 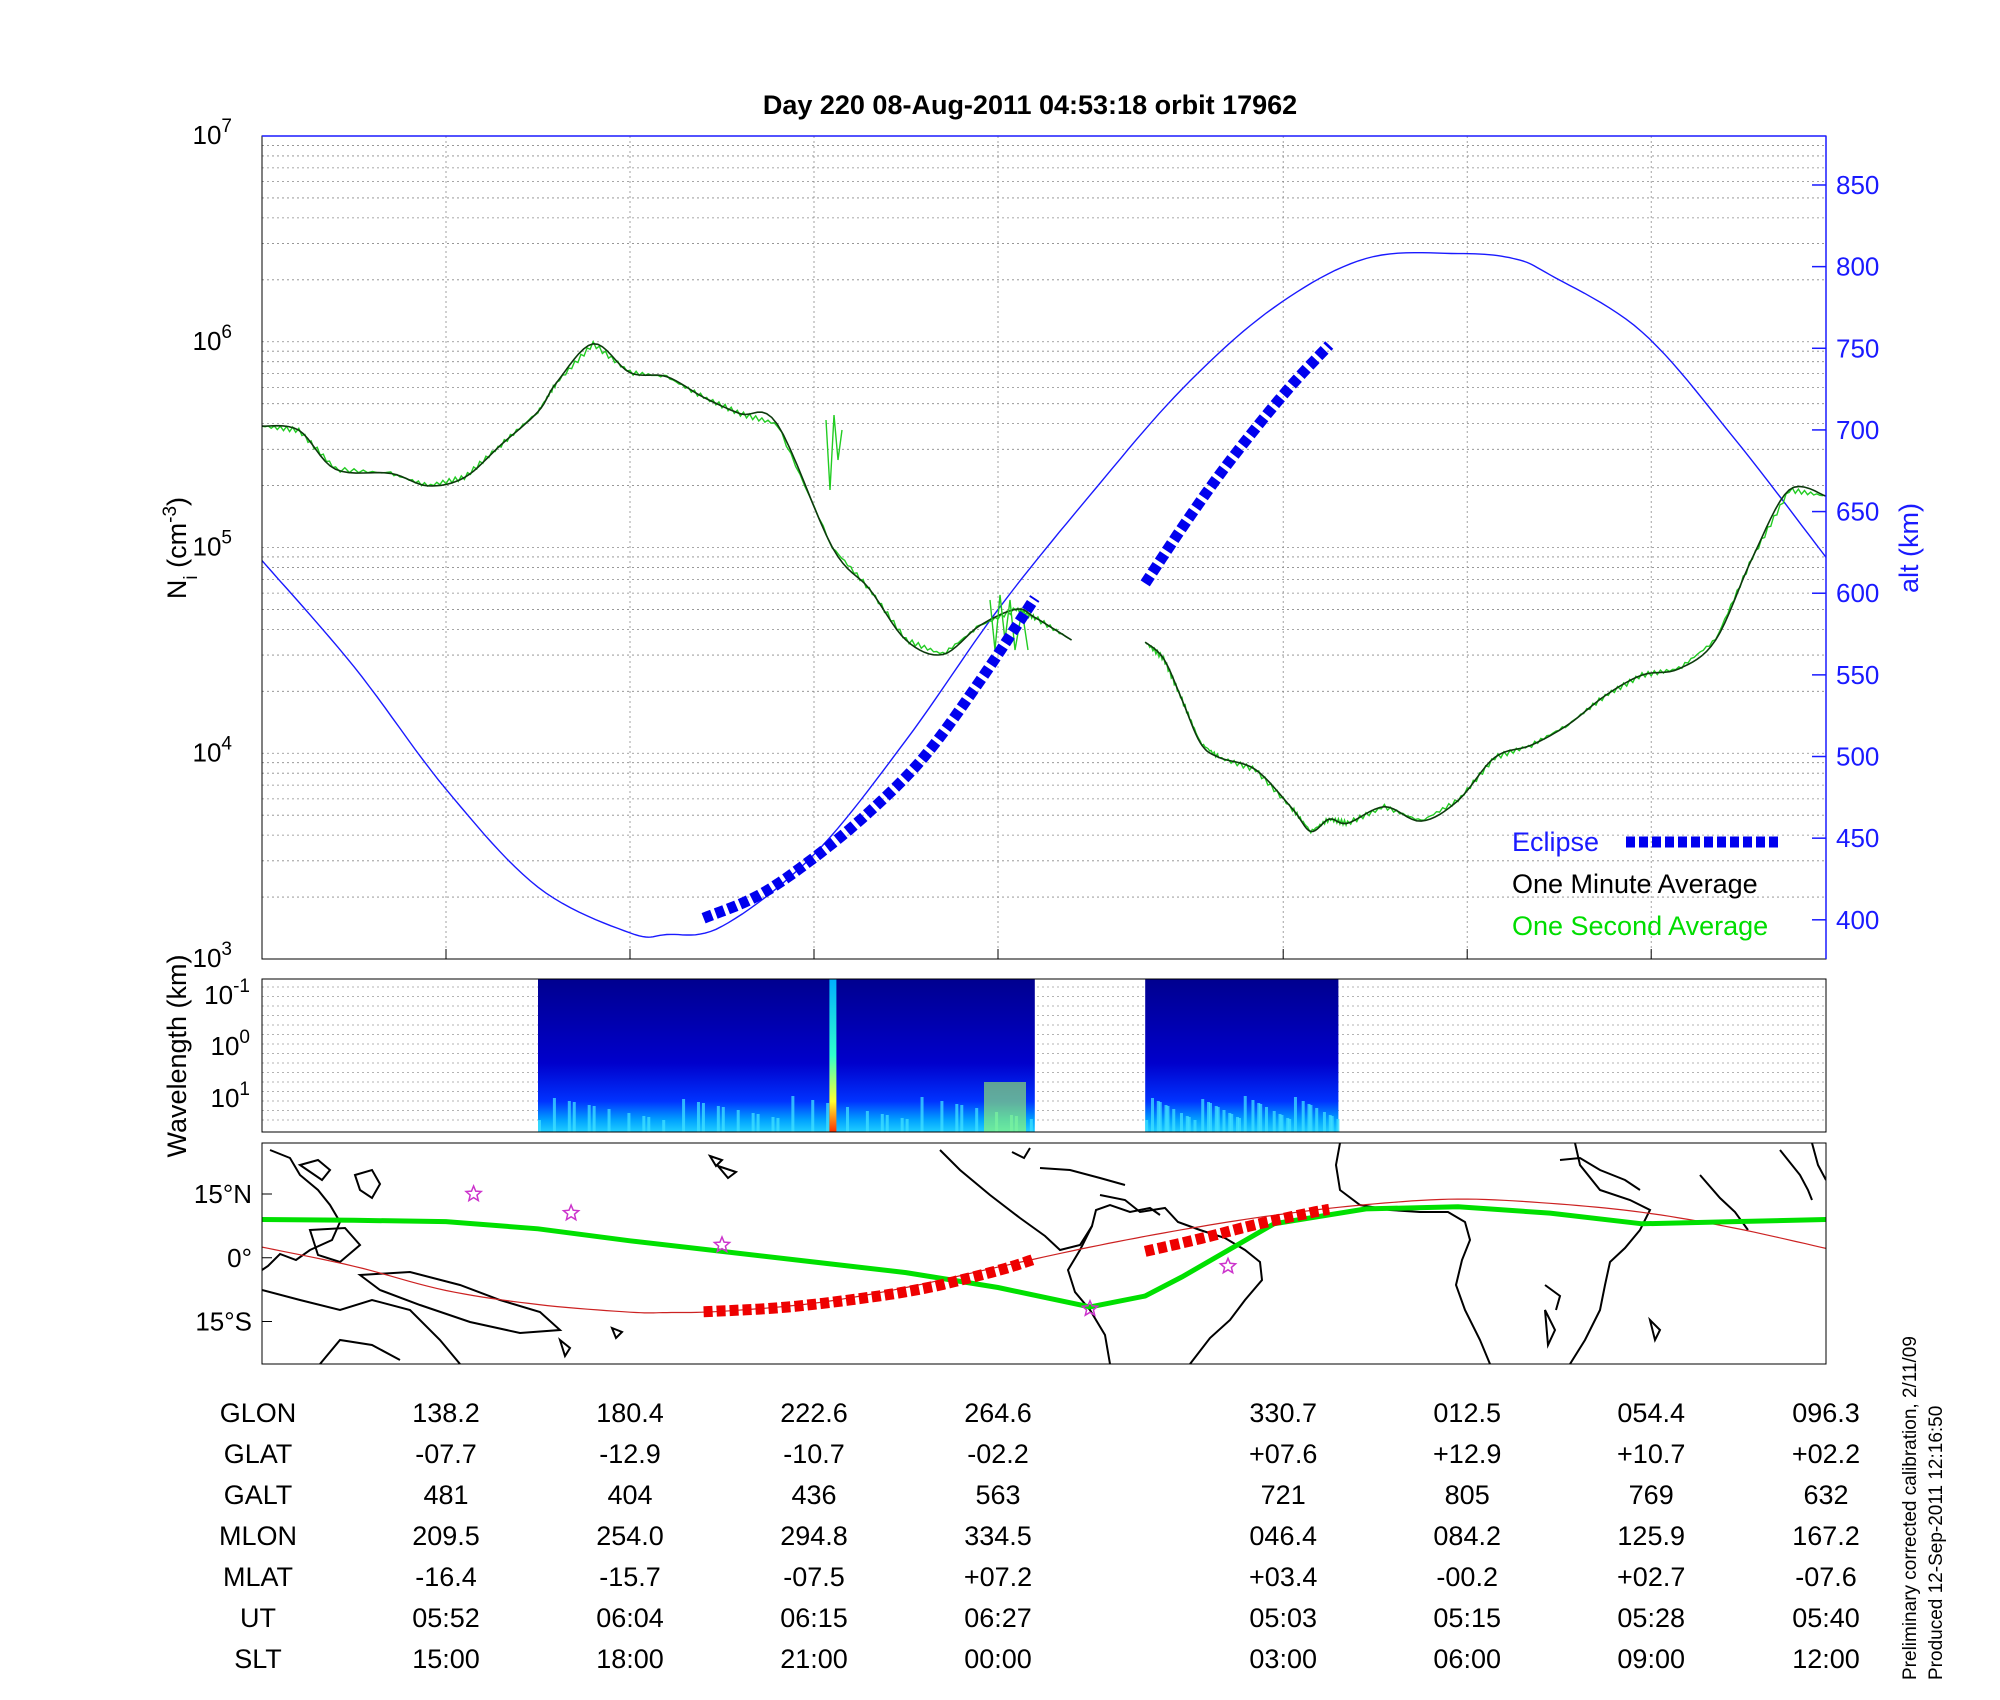 I want to click on table-cell: 084.2, so click(x=1467, y=1536).